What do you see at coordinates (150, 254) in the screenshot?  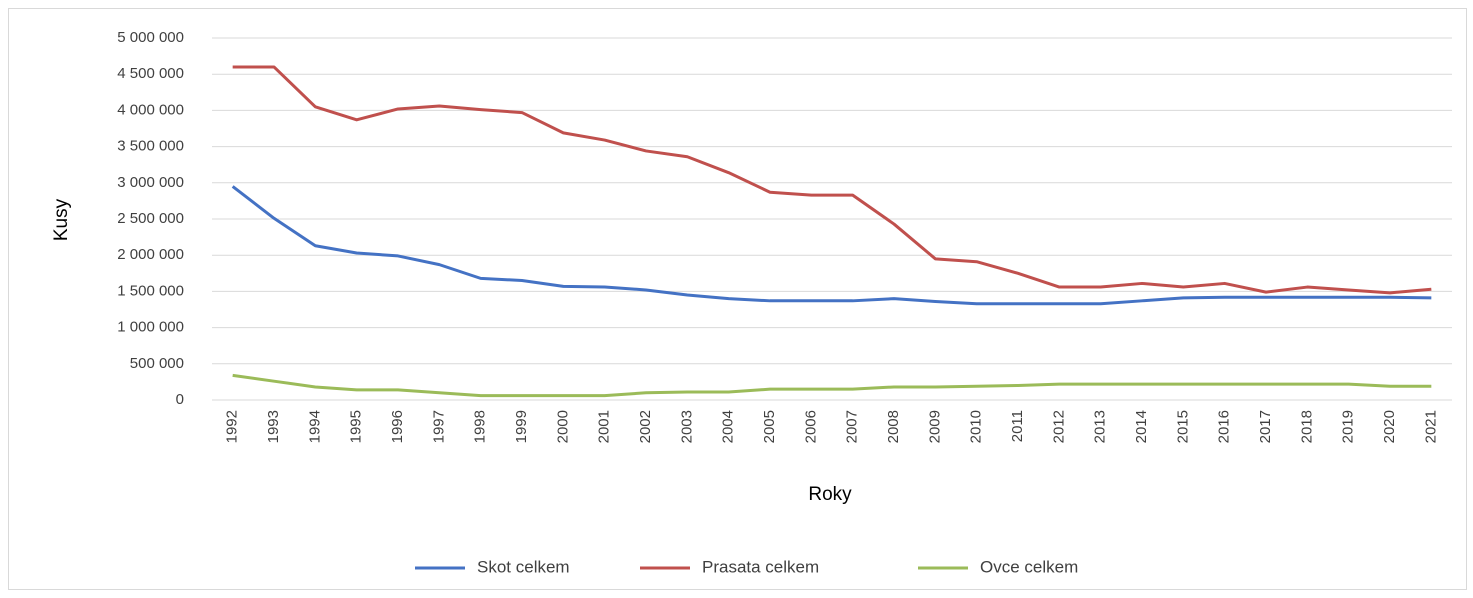 I see `y-tick-label: 2 000 000` at bounding box center [150, 254].